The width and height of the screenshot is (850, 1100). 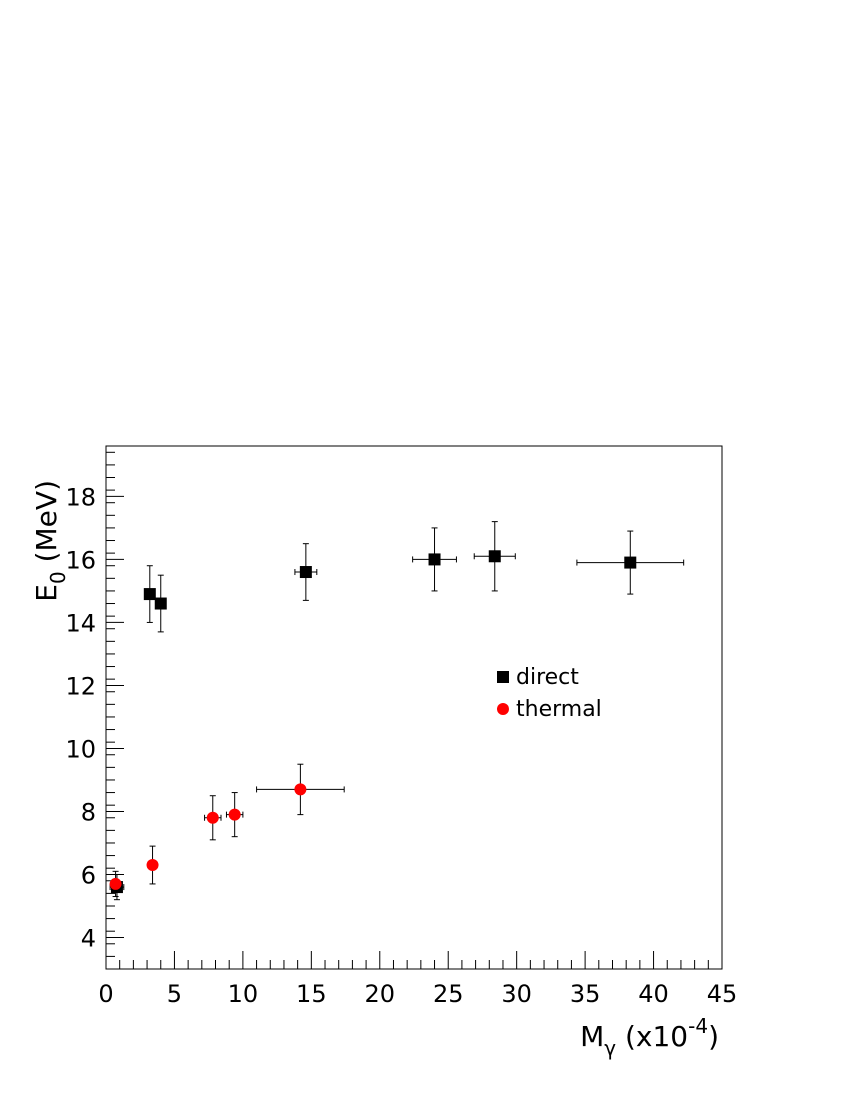 What do you see at coordinates (80, 717) in the screenshot?
I see `y-tick-labels: 4 6 8 10 12 14 16 18` at bounding box center [80, 717].